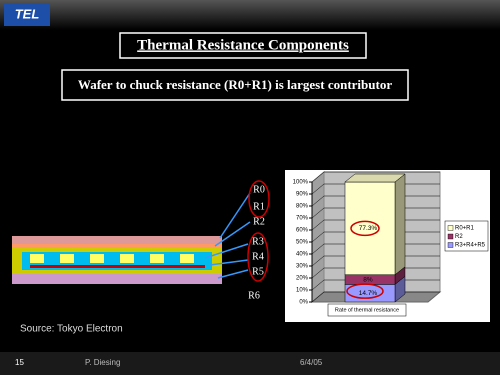  What do you see at coordinates (19, 362) in the screenshot?
I see `page-number: 15` at bounding box center [19, 362].